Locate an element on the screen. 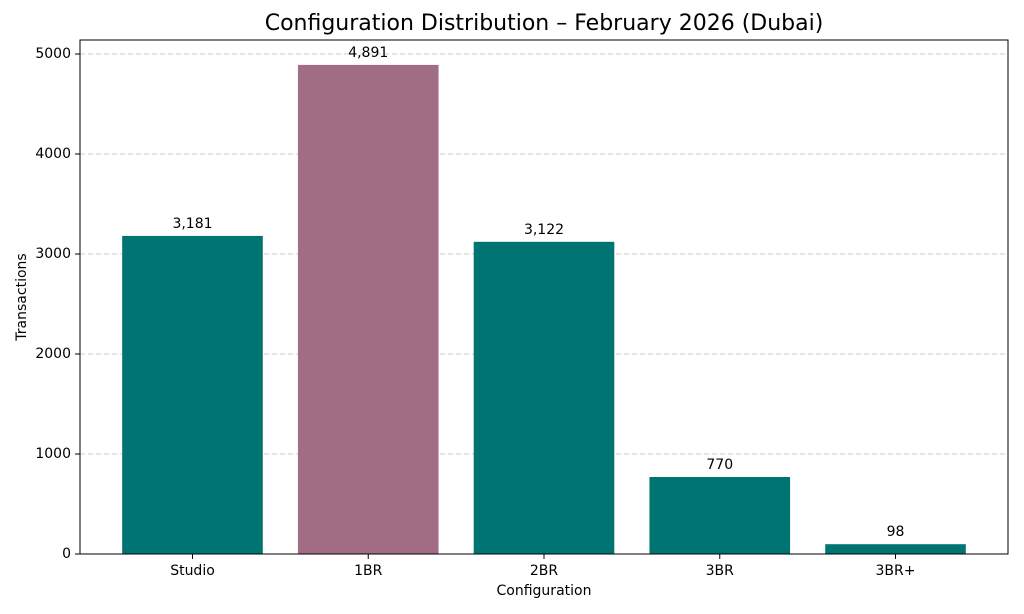 The width and height of the screenshot is (1024, 614). x-tick-label: 3BR+ is located at coordinates (896, 571).